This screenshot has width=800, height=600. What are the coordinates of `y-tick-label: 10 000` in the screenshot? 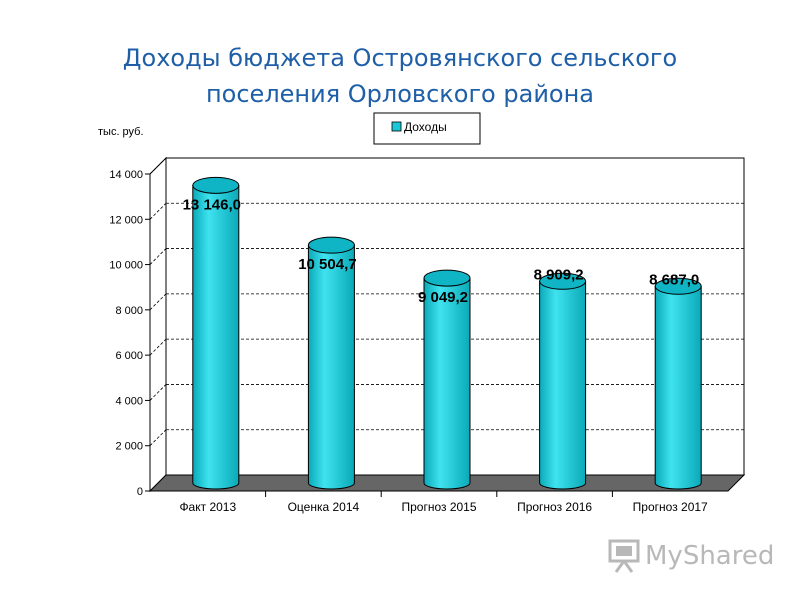 It's located at (126, 266).